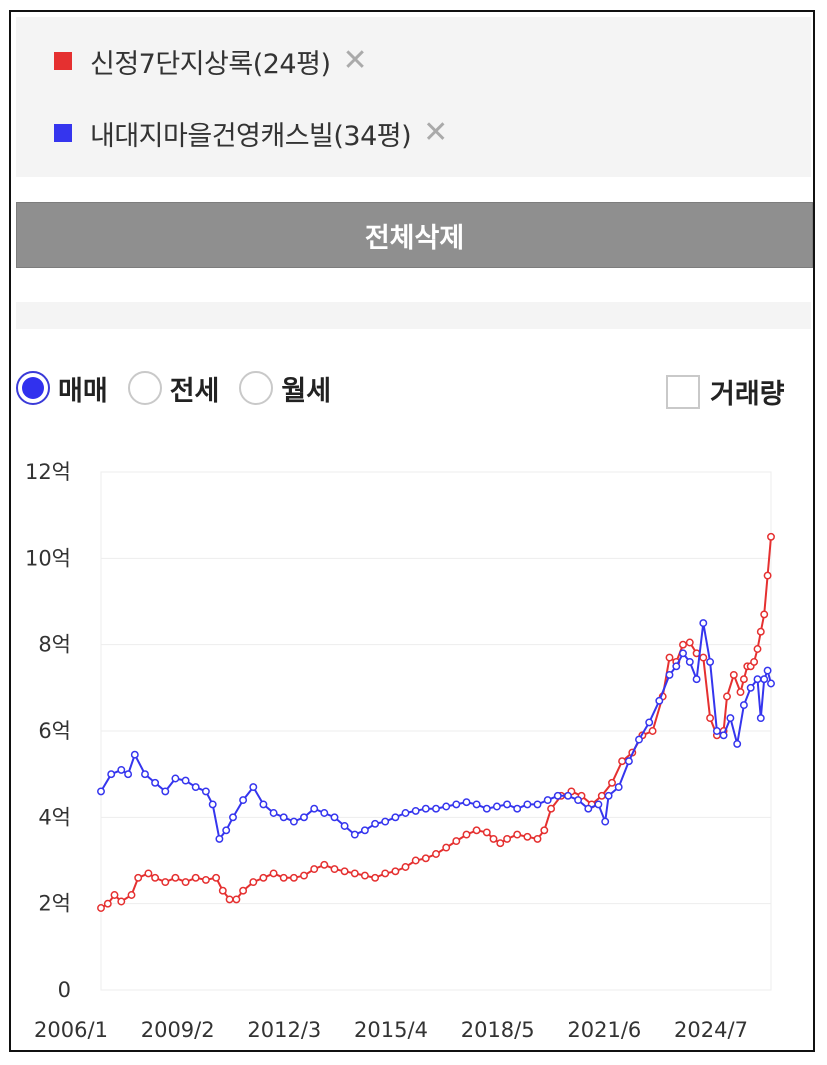 The width and height of the screenshot is (827, 1065). Describe the element at coordinates (747, 394) in the screenshot. I see `volume-checkbox-label: 거래량` at that location.